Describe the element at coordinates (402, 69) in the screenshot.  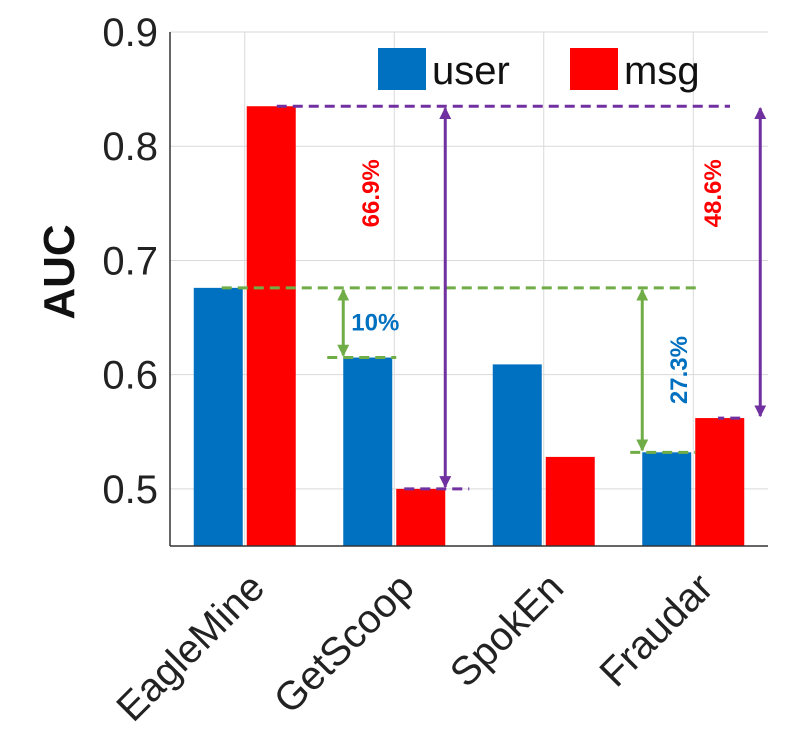
I see `legend-swatch-user` at that location.